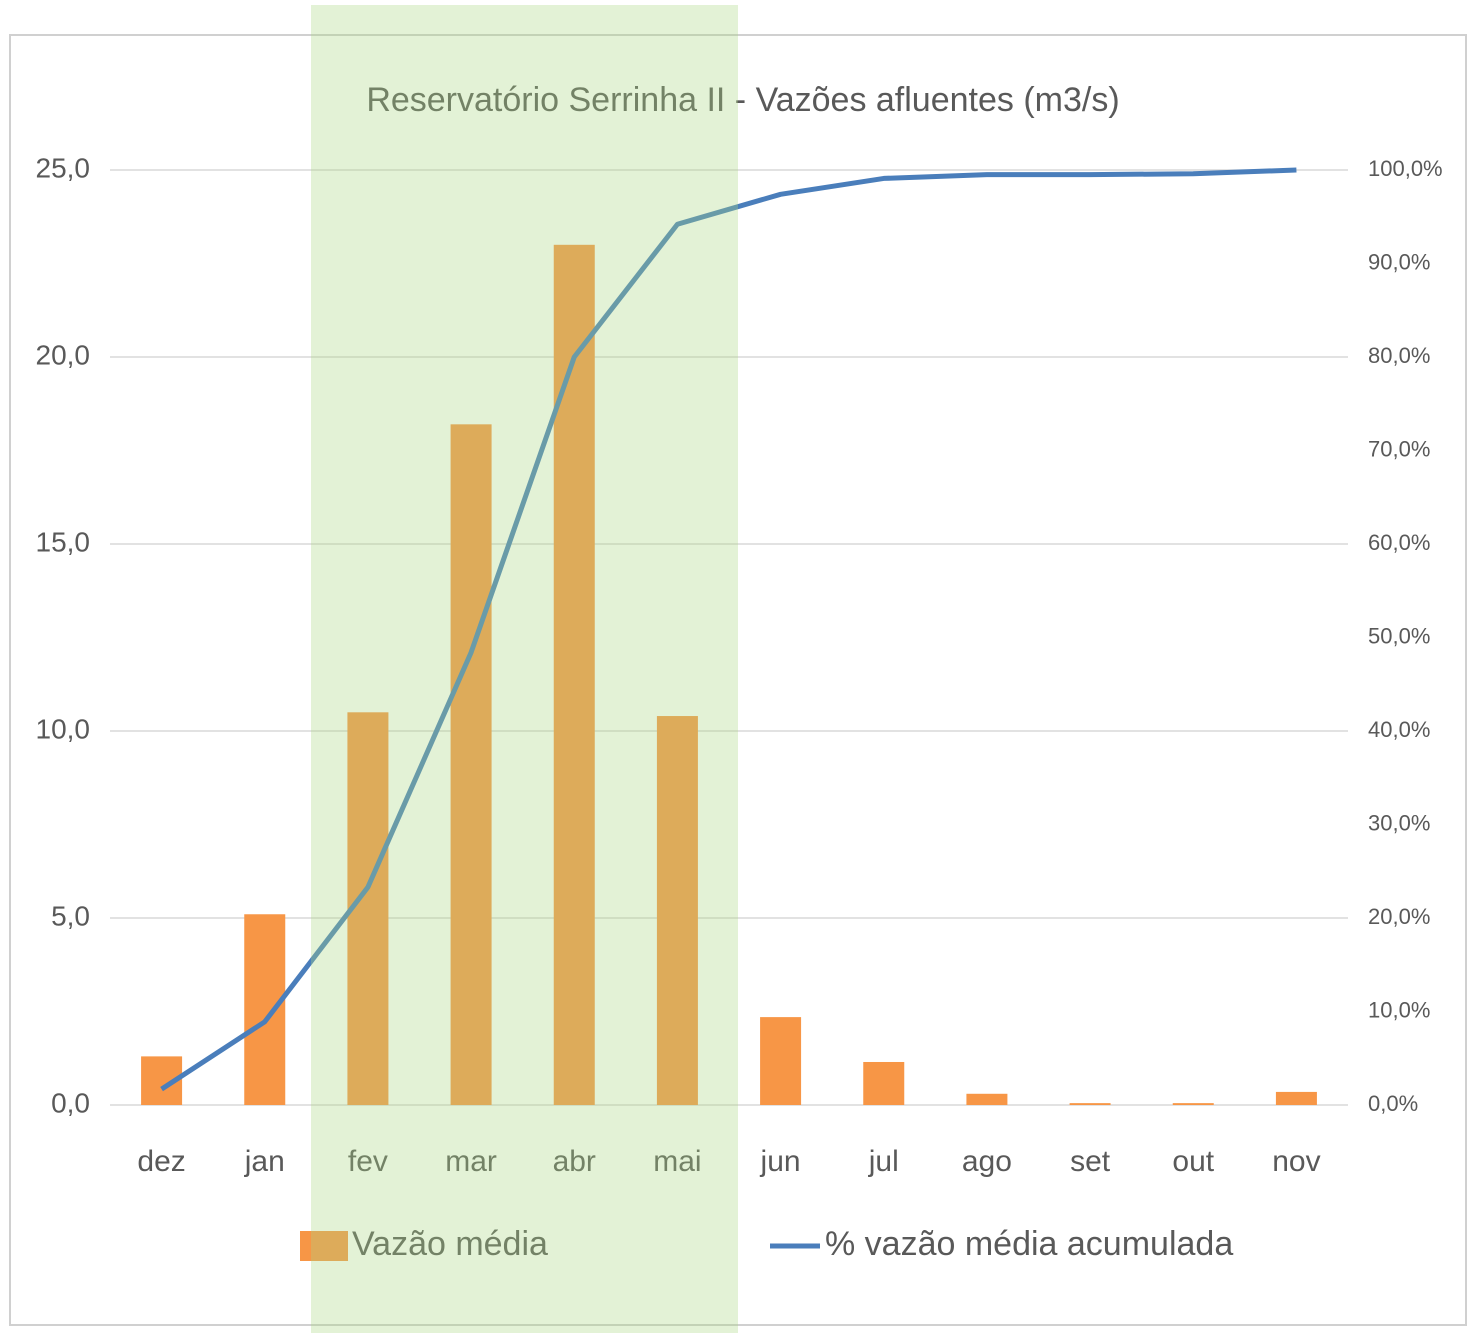 The image size is (1468, 1333). I want to click on y2-tick-label: 20,0%, so click(1399, 916).